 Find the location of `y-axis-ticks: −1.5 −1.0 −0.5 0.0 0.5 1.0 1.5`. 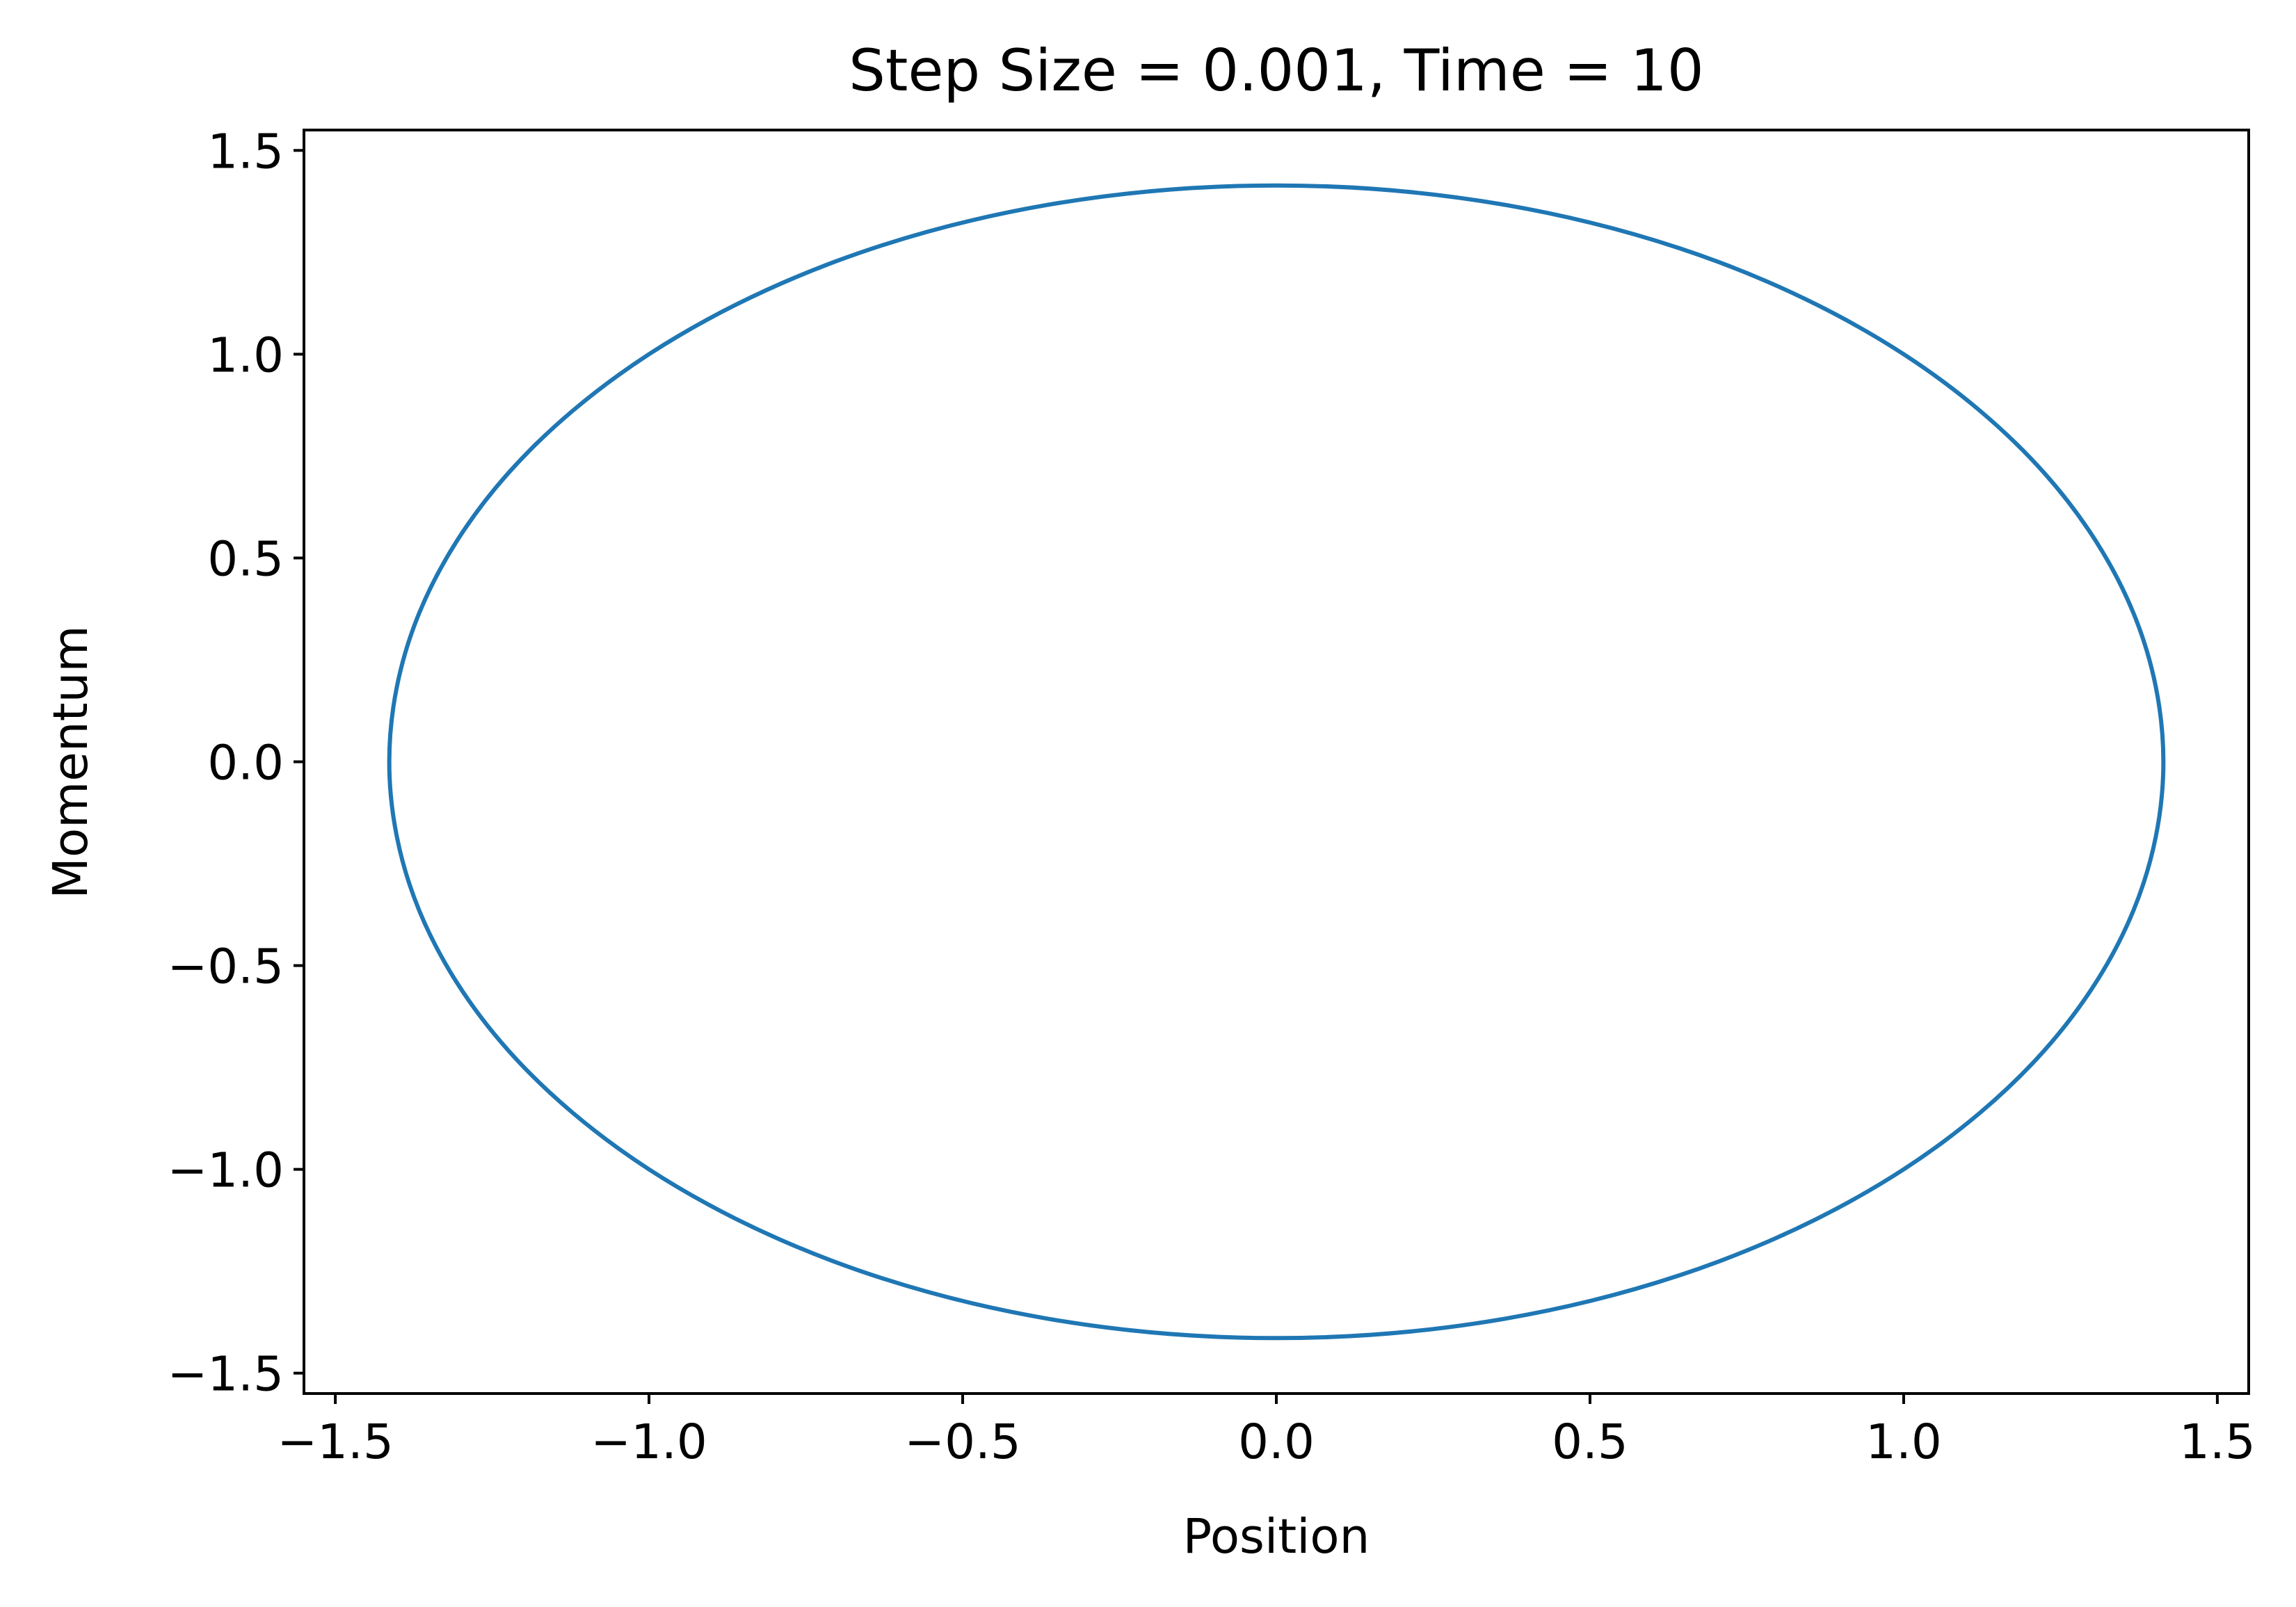

y-axis-ticks: −1.5 −1.0 −0.5 0.0 0.5 1.0 1.5 is located at coordinates (235, 764).